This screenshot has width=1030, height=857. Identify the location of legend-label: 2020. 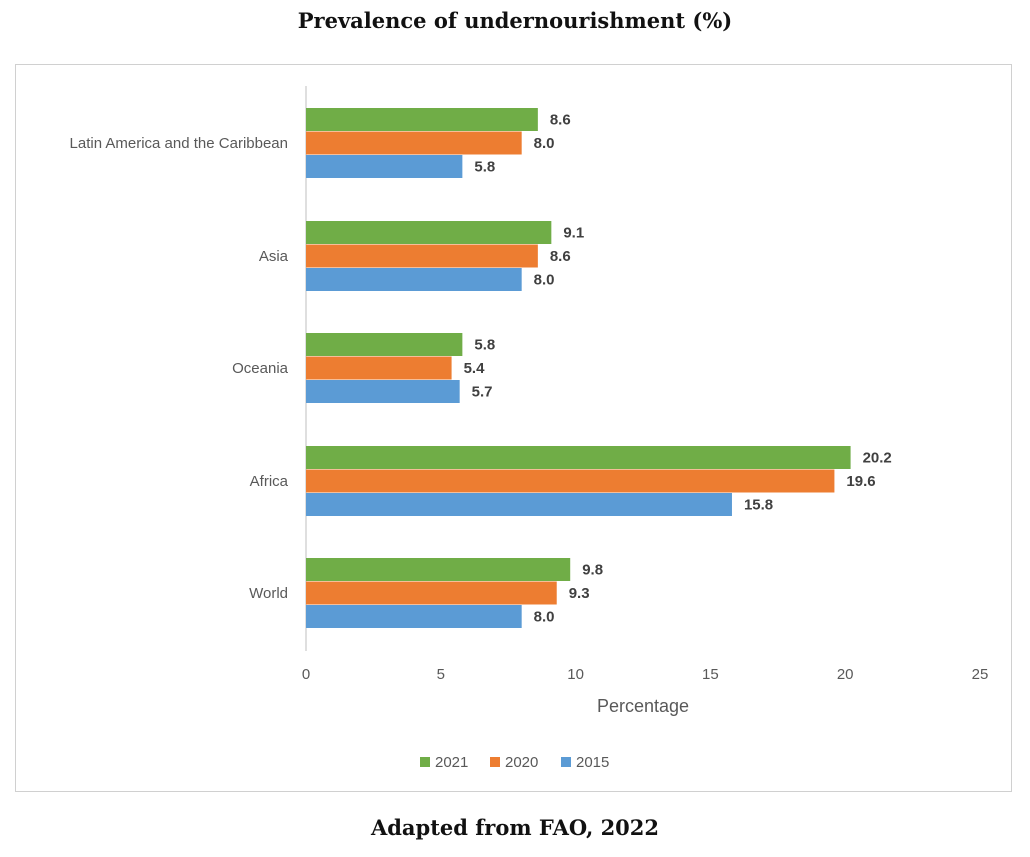
(521, 762).